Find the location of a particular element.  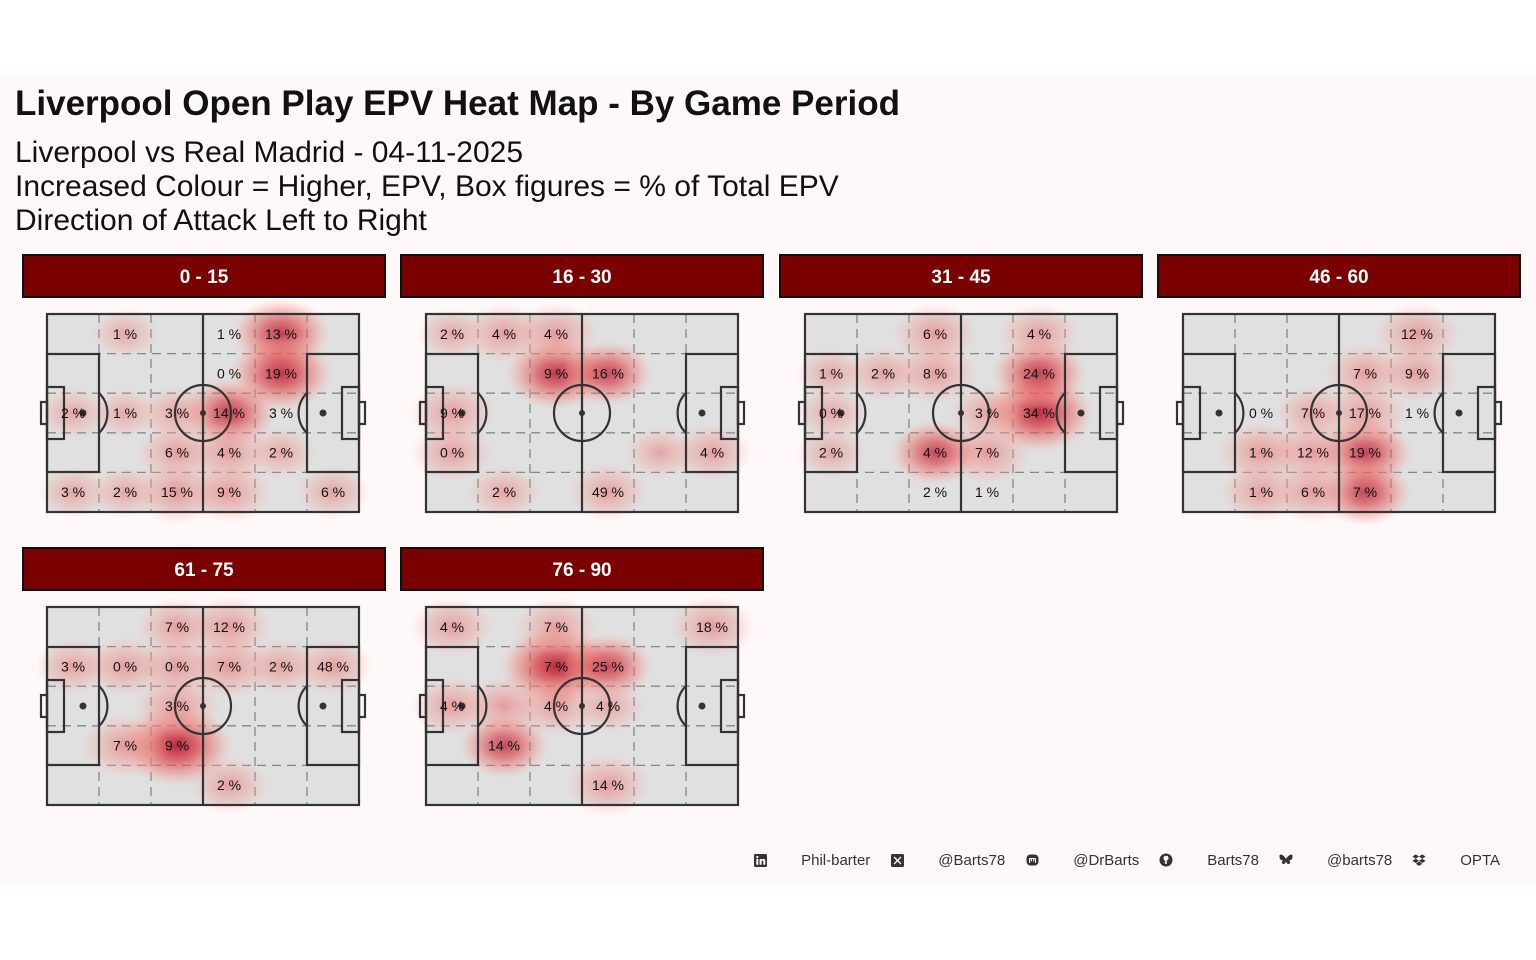

box-percentage-label: 34 % is located at coordinates (1039, 413).